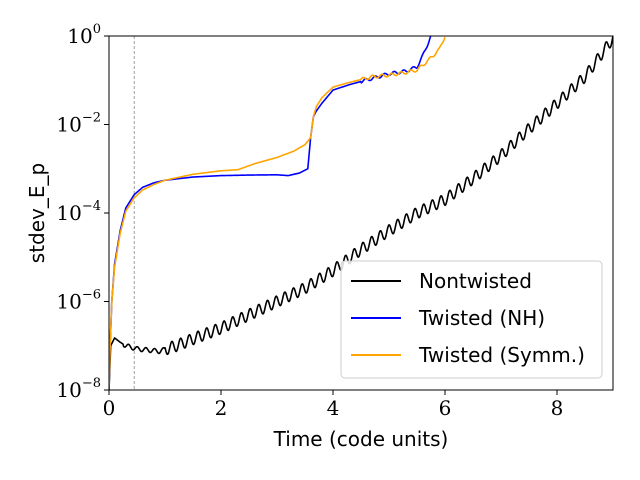 The image size is (640, 480). Describe the element at coordinates (475, 281) in the screenshot. I see `legend-label: Nontwisted` at that location.